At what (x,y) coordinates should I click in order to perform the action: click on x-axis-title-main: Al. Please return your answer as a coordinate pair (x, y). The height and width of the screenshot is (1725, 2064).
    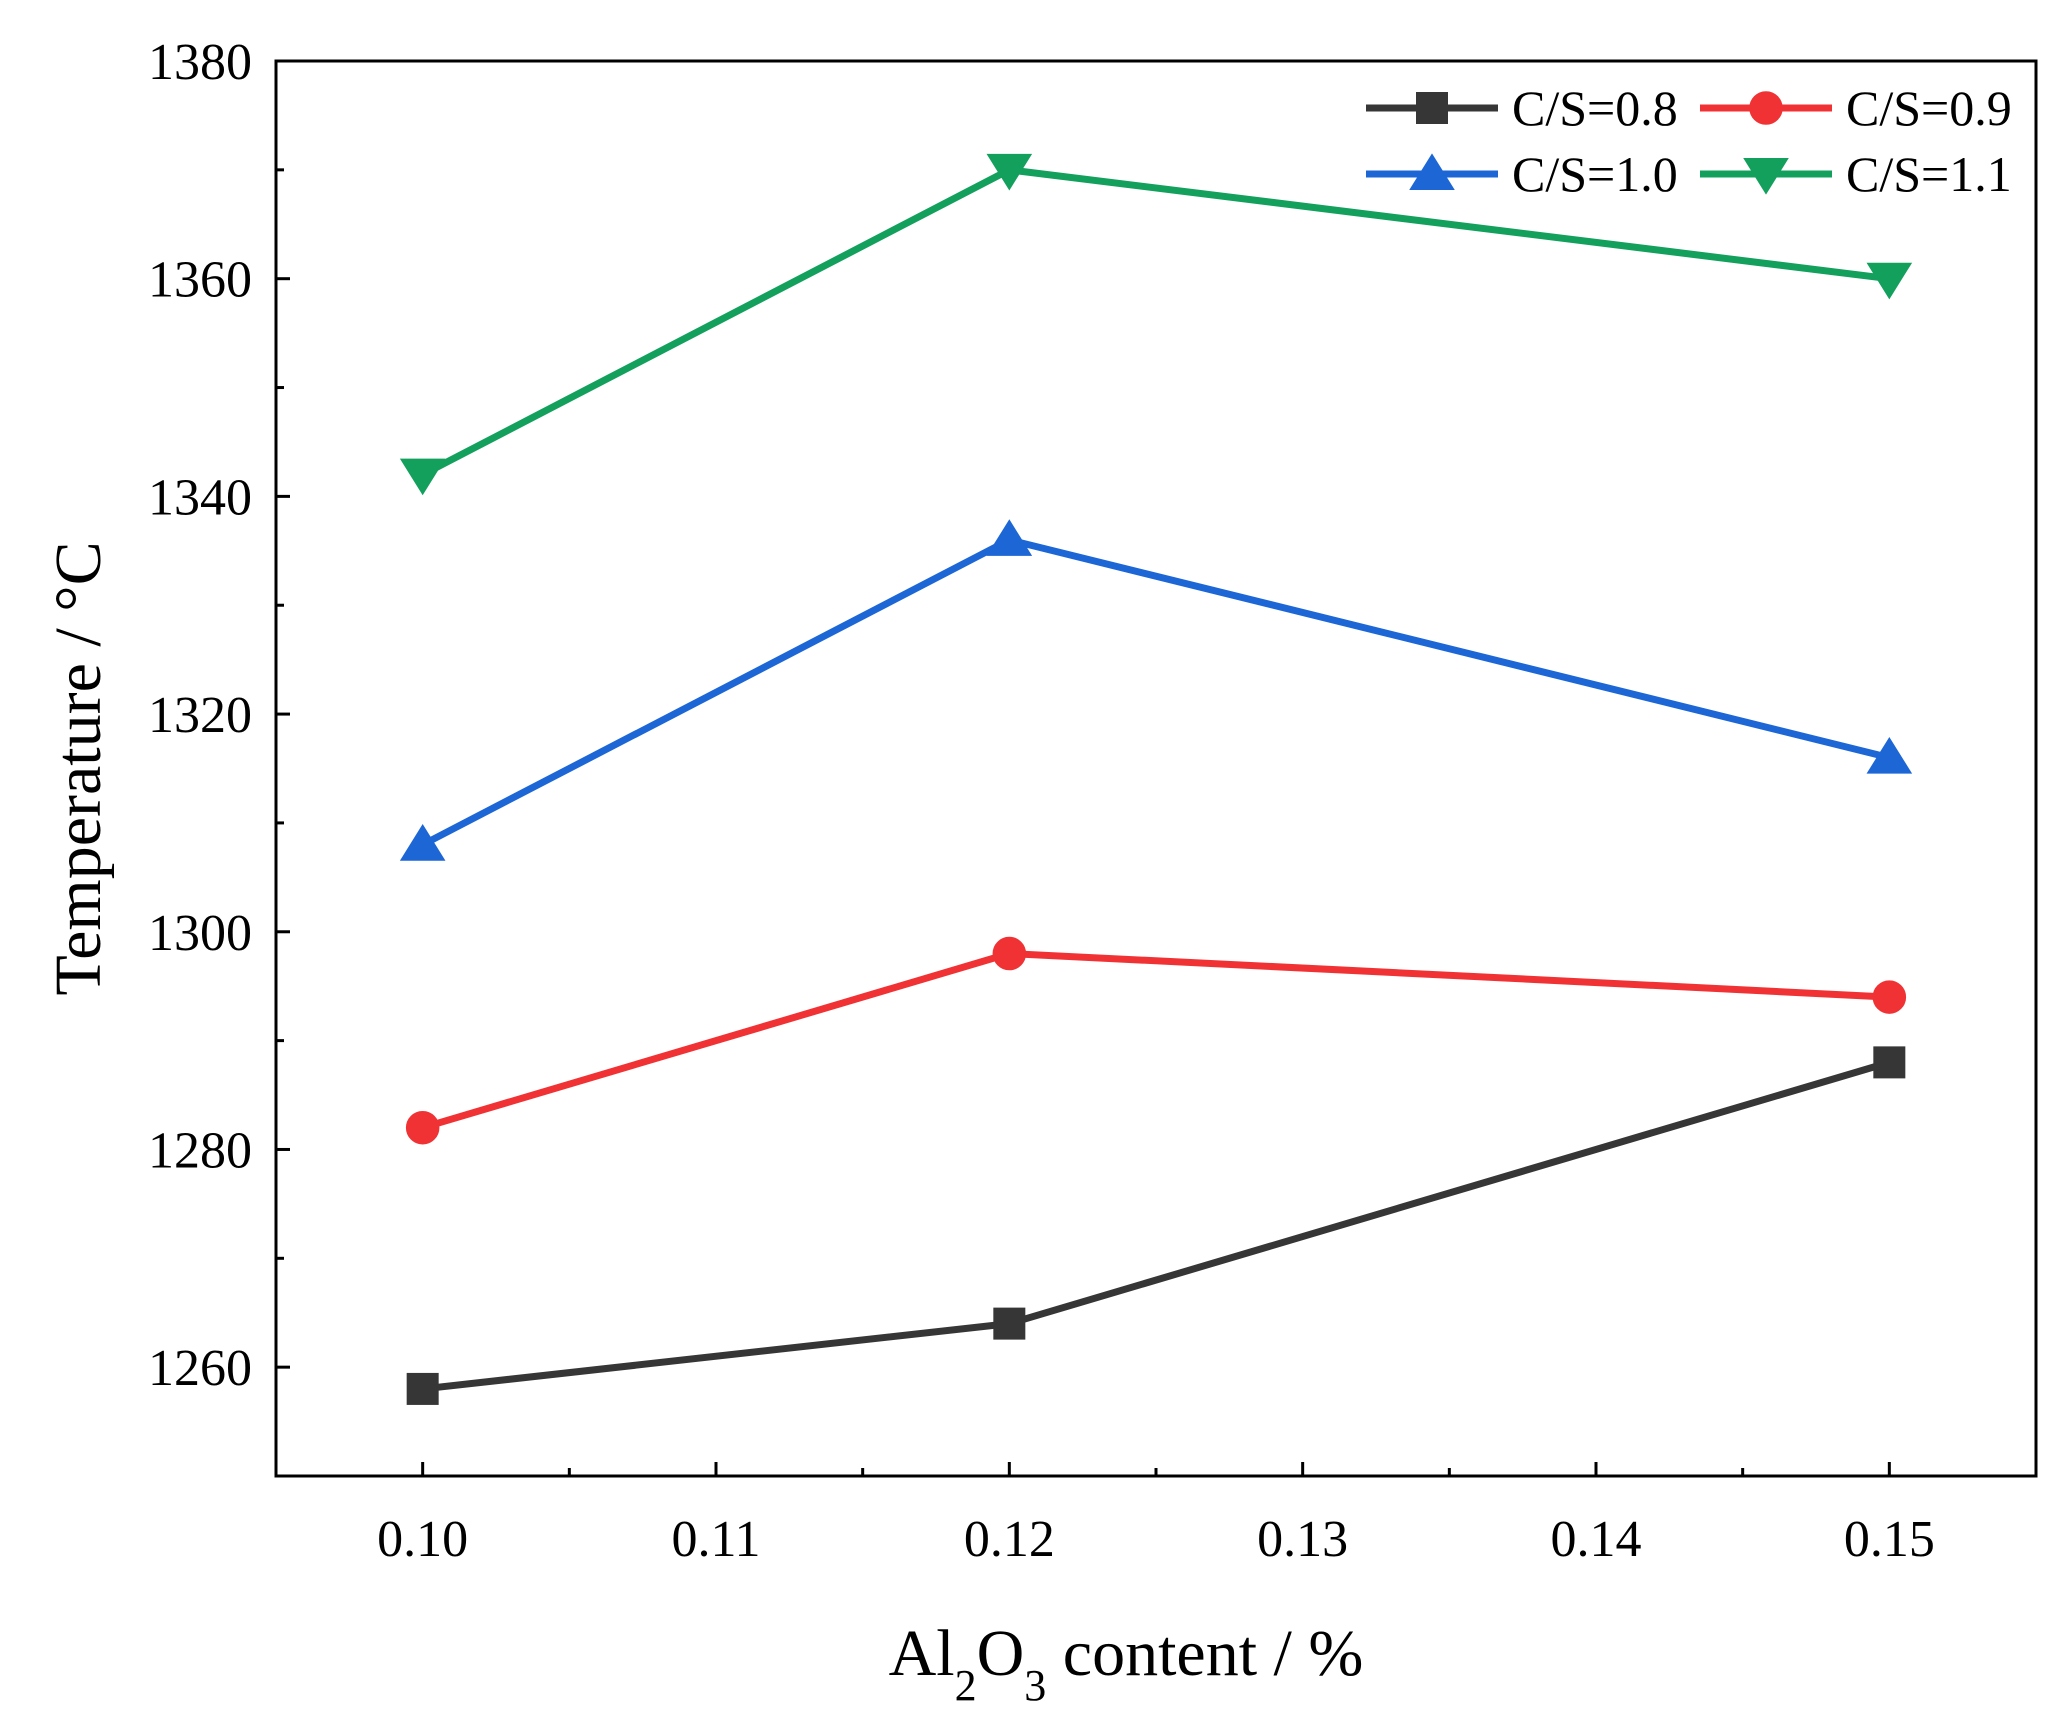
    Looking at the image, I should click on (922, 1653).